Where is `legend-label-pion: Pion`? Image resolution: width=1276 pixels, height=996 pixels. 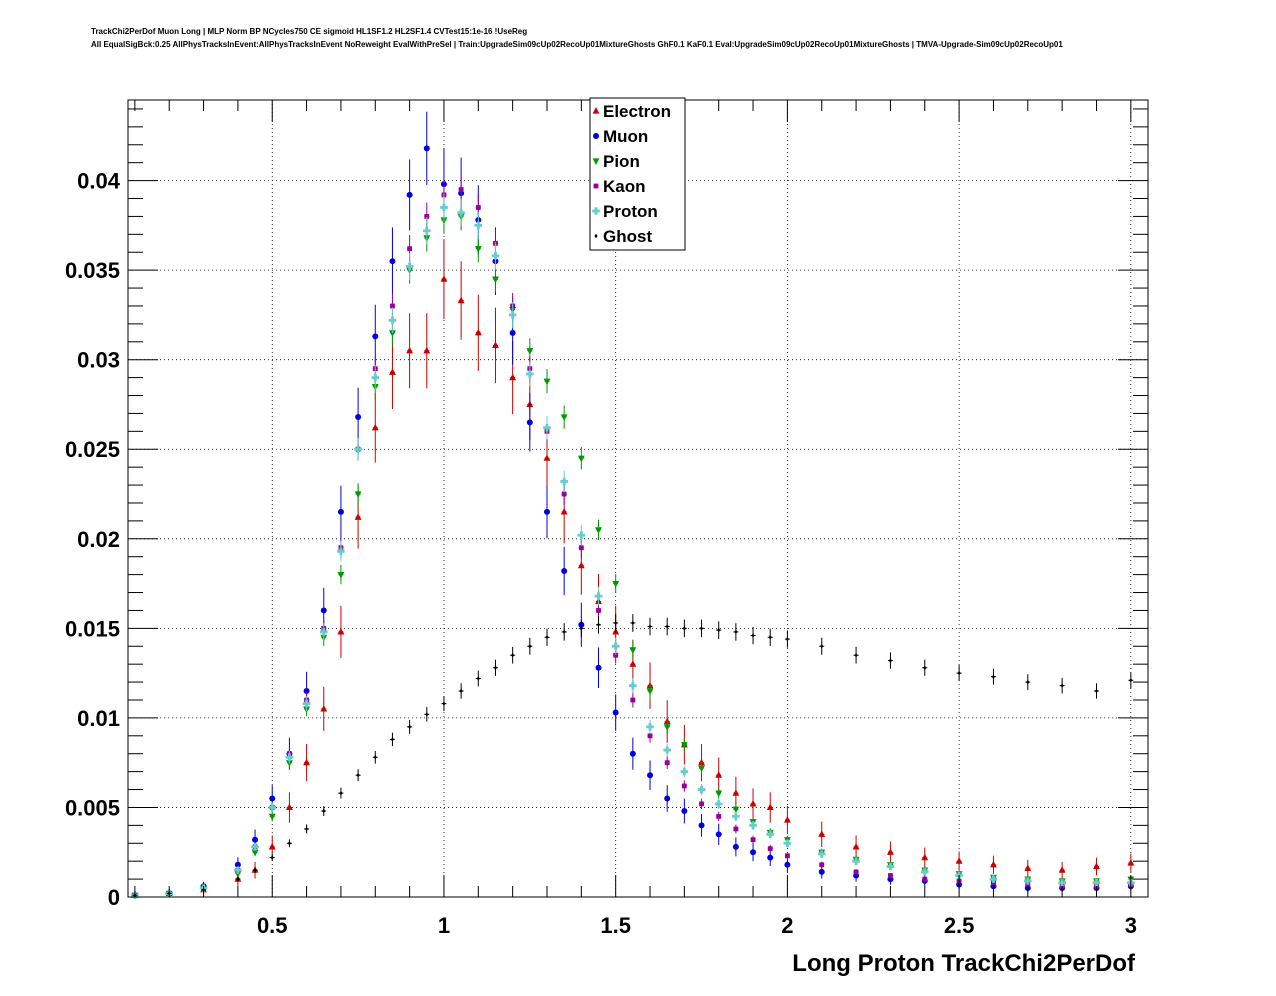
legend-label-pion: Pion is located at coordinates (621, 161).